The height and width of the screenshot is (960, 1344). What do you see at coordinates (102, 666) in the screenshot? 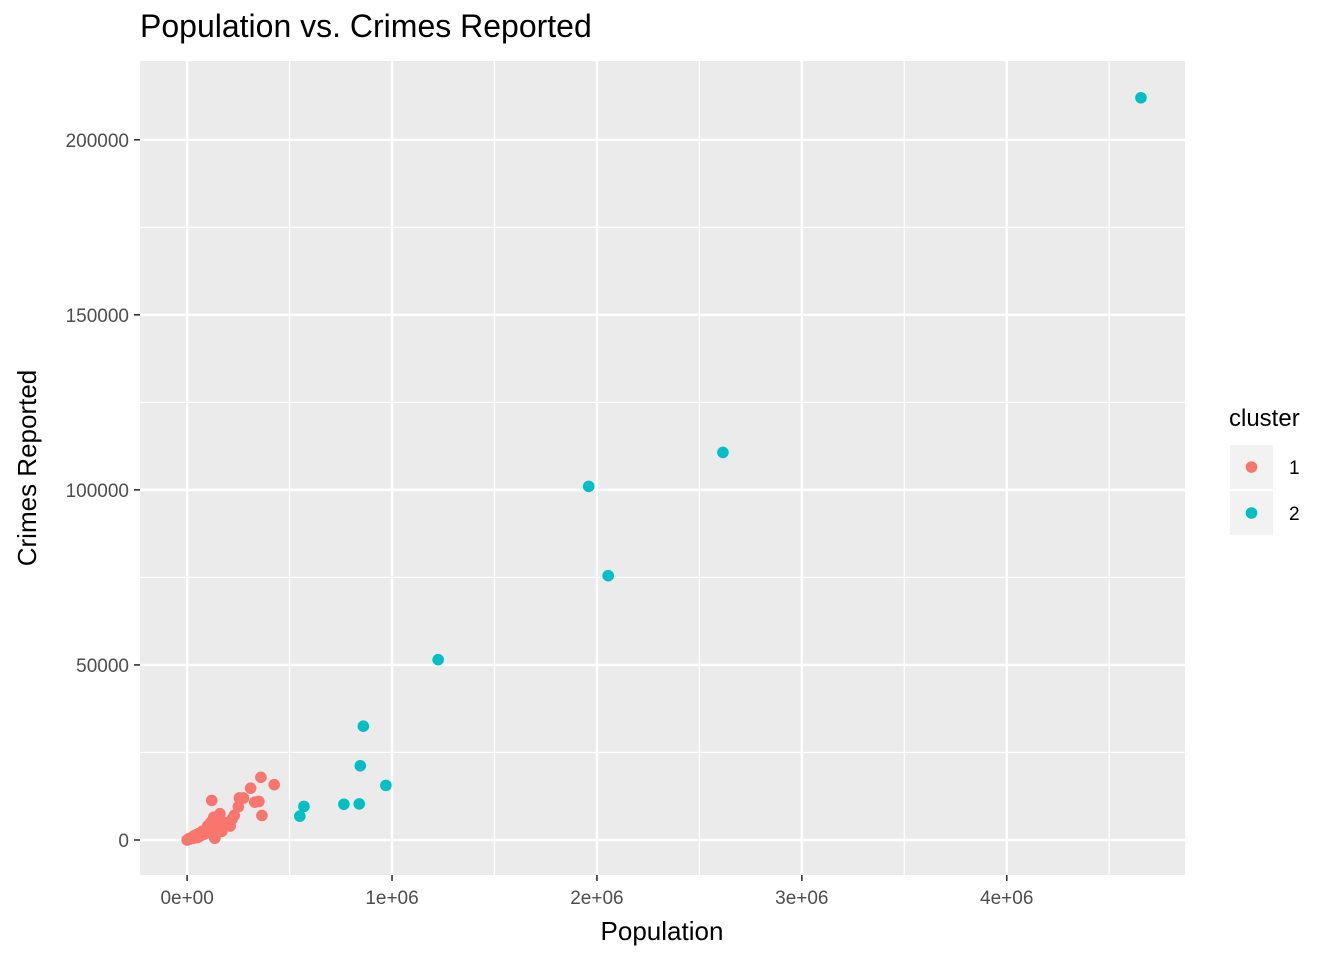
I see `y-tick-label: 50000` at bounding box center [102, 666].